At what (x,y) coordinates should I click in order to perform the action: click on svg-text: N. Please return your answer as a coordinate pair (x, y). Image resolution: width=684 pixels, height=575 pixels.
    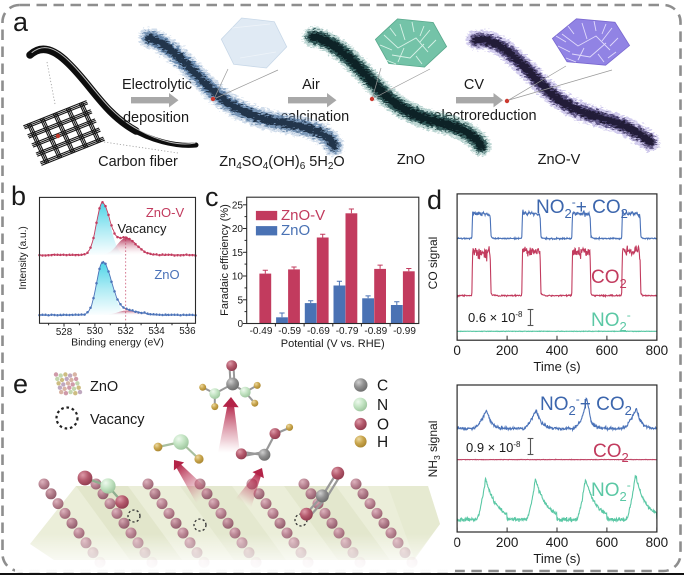
    Looking at the image, I should click on (382, 405).